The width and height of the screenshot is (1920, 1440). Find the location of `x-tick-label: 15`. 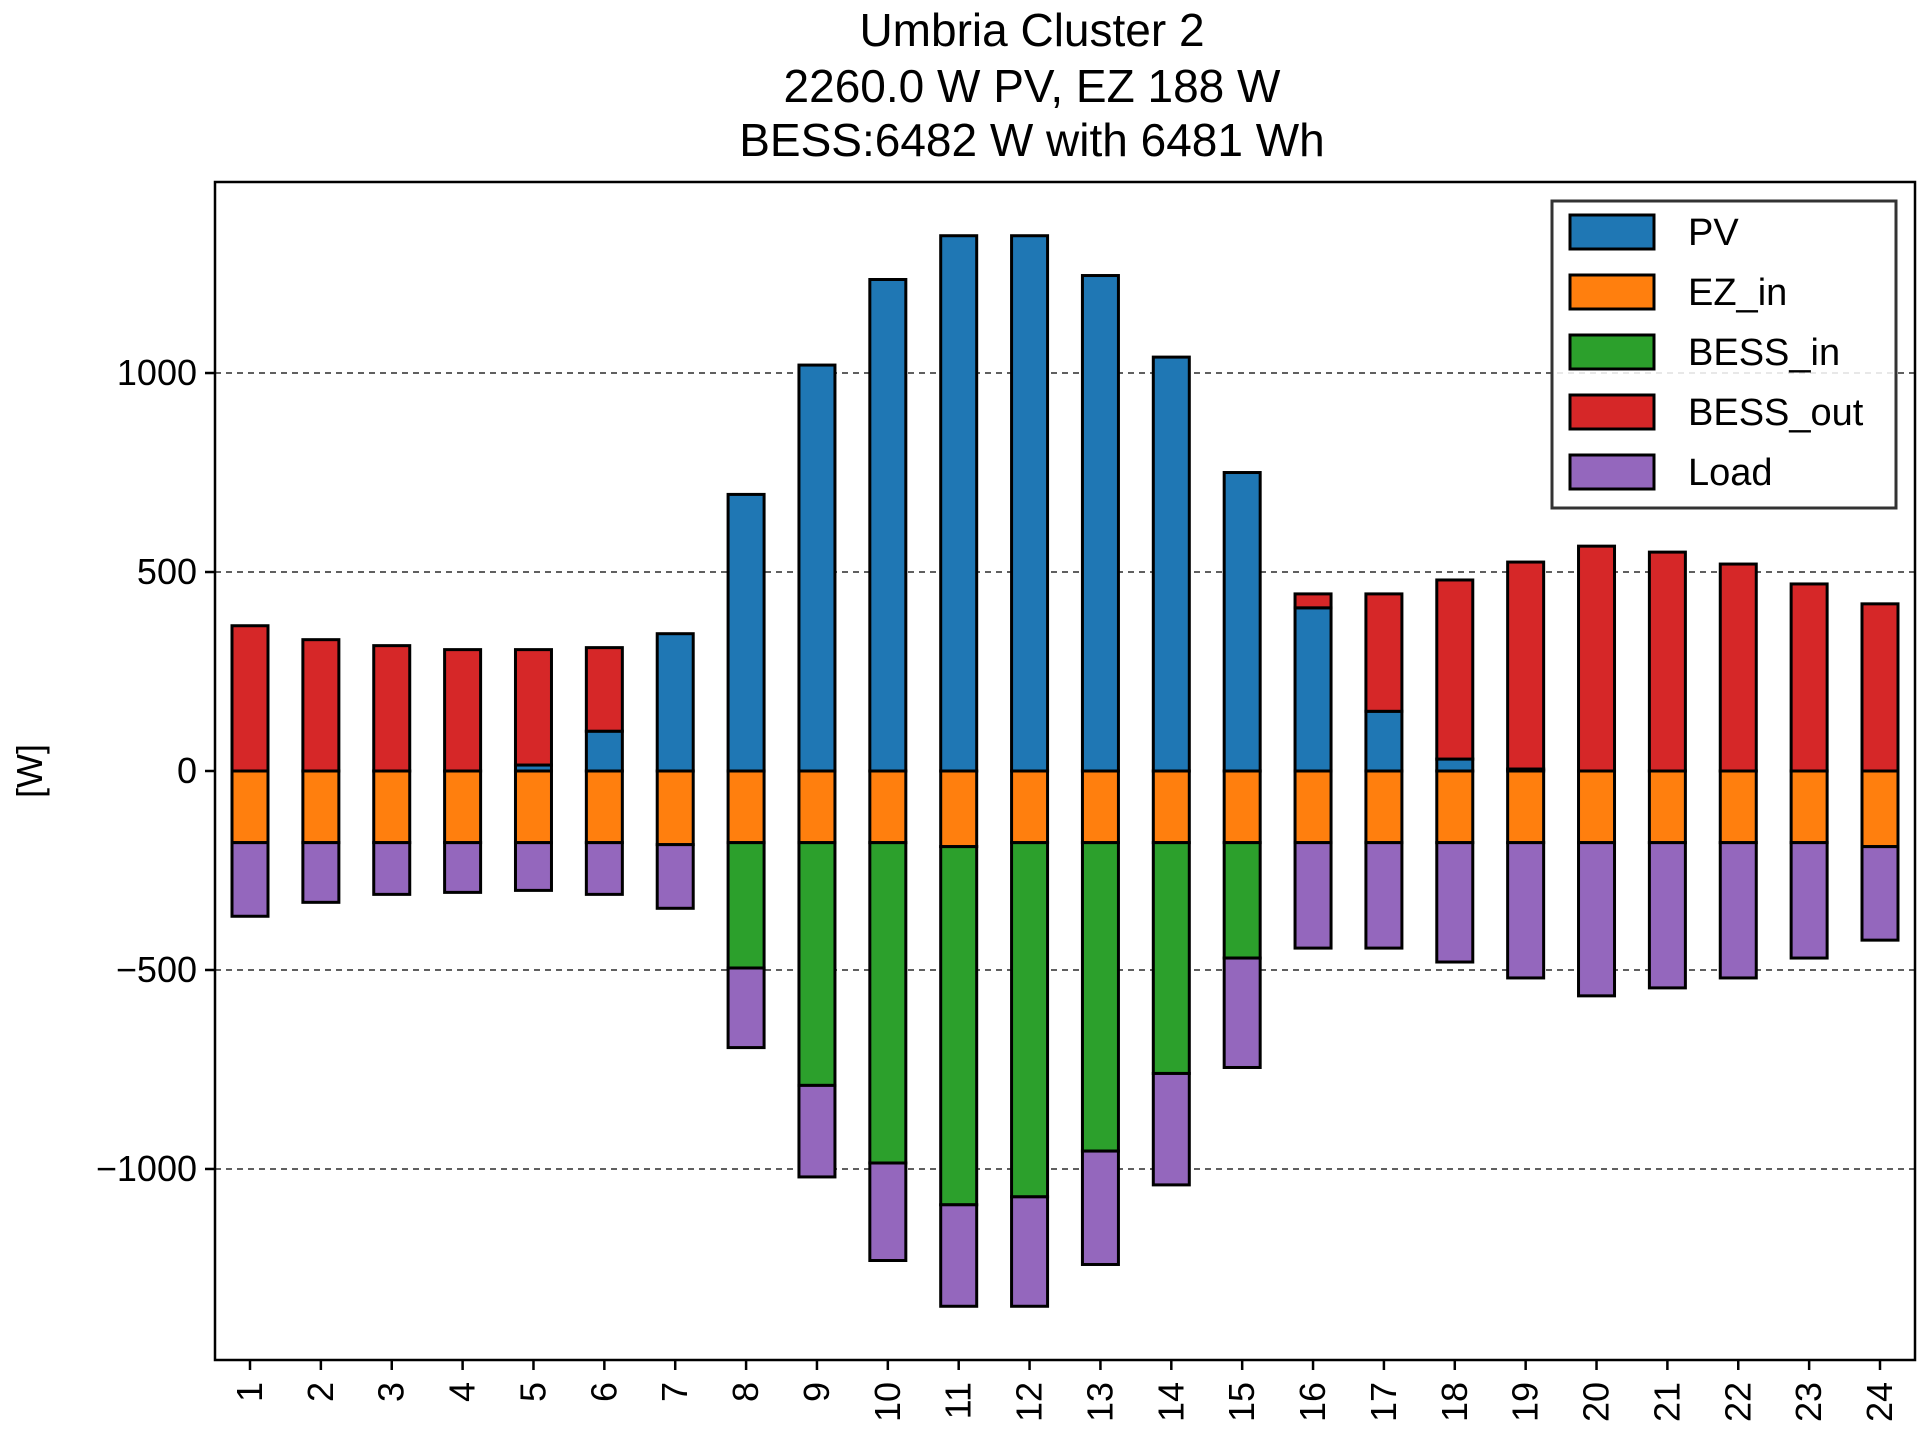

x-tick-label: 15 is located at coordinates (1241, 1402).